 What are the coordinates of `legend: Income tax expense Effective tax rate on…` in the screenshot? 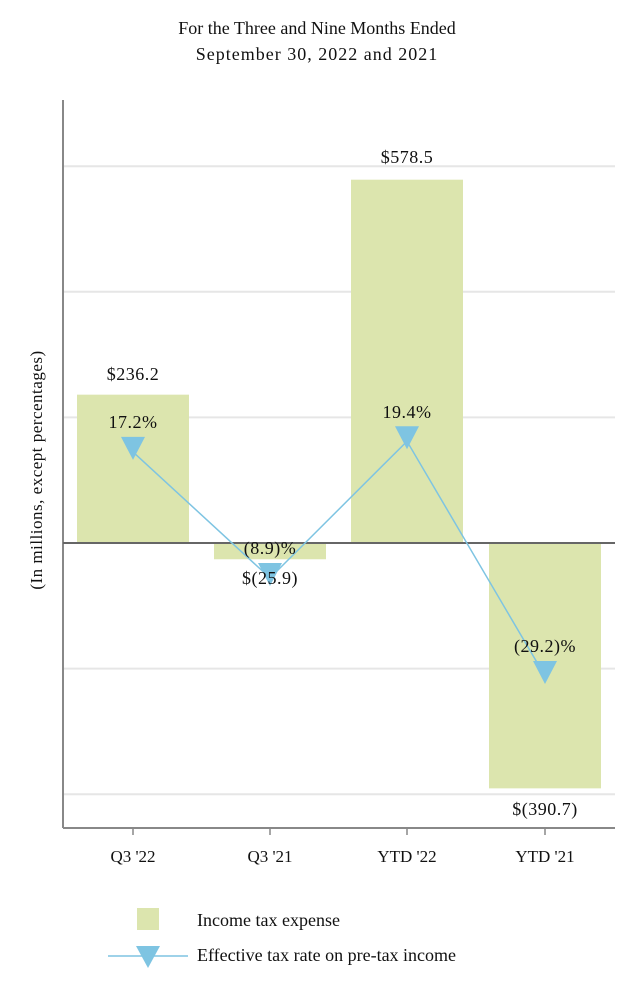 It's located at (282, 938).